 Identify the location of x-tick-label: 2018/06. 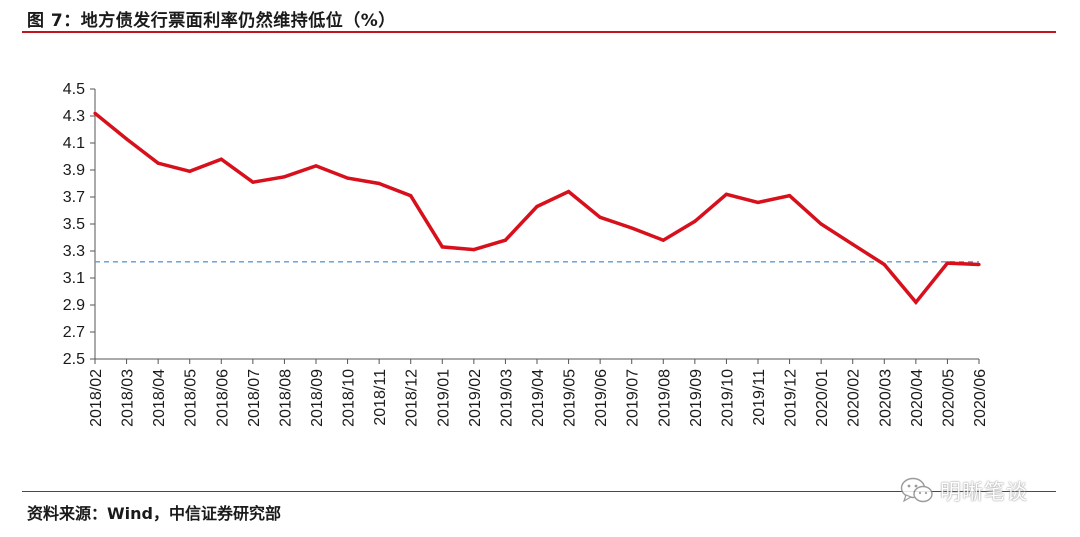
(222, 398).